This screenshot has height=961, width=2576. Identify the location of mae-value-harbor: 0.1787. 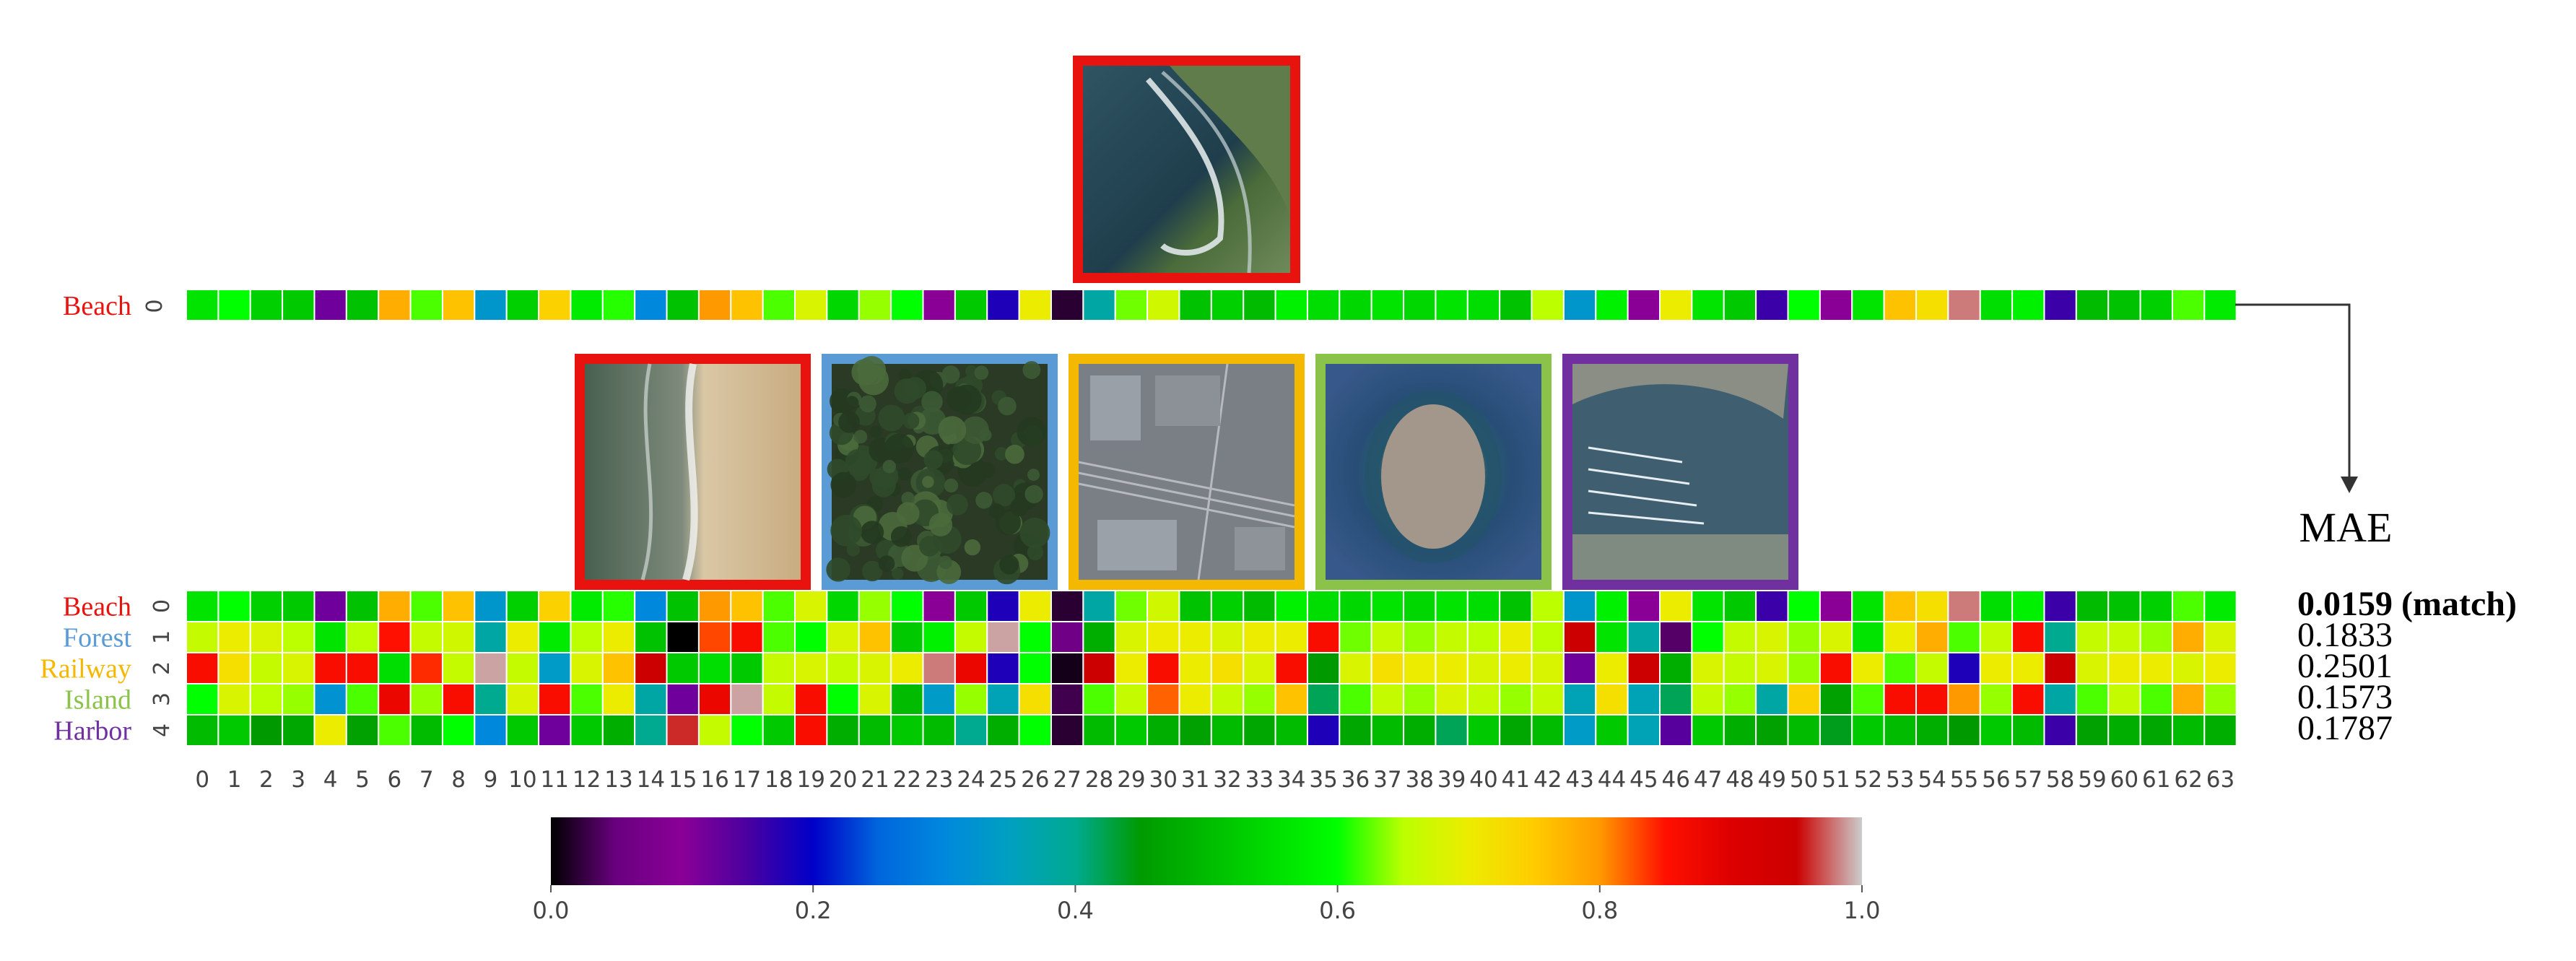
(2345, 728).